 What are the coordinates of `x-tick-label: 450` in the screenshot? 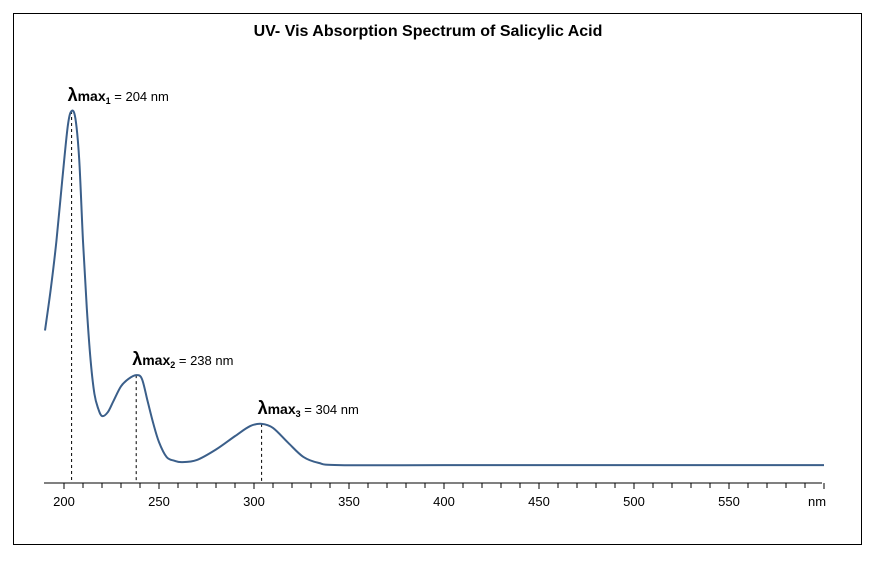 It's located at (539, 501).